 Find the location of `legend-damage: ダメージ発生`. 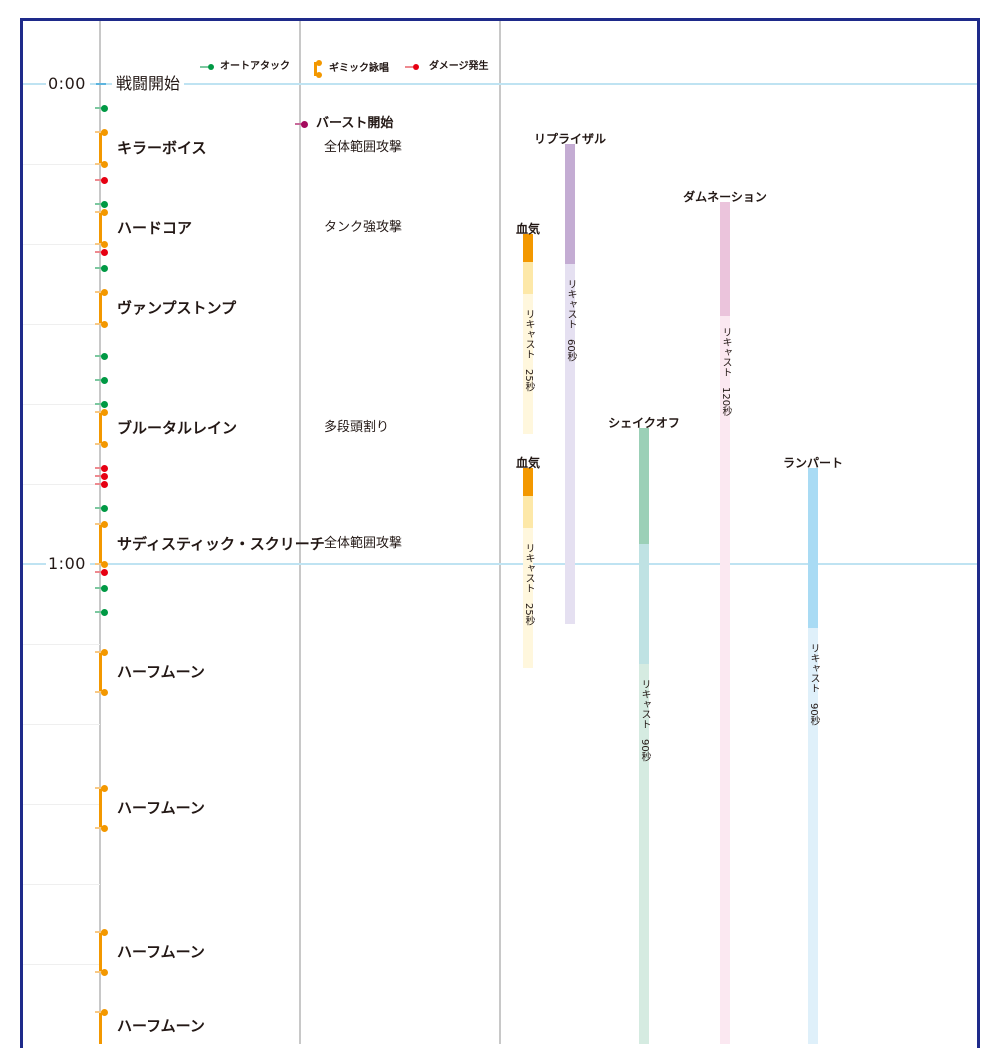

legend-damage: ダメージ発生 is located at coordinates (447, 67).